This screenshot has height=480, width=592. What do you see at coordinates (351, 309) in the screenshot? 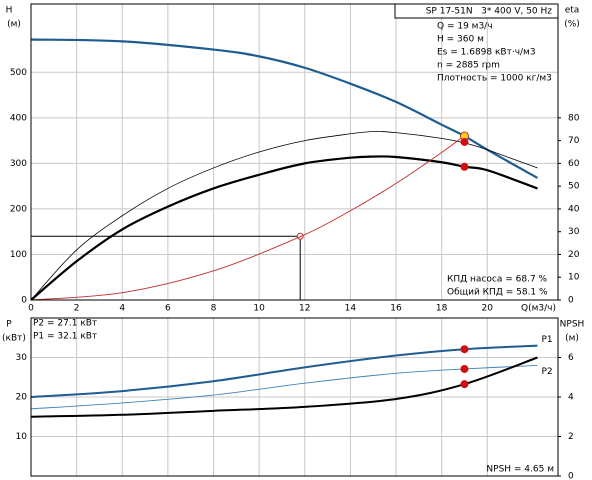
I see `x-tick-label: 14` at bounding box center [351, 309].